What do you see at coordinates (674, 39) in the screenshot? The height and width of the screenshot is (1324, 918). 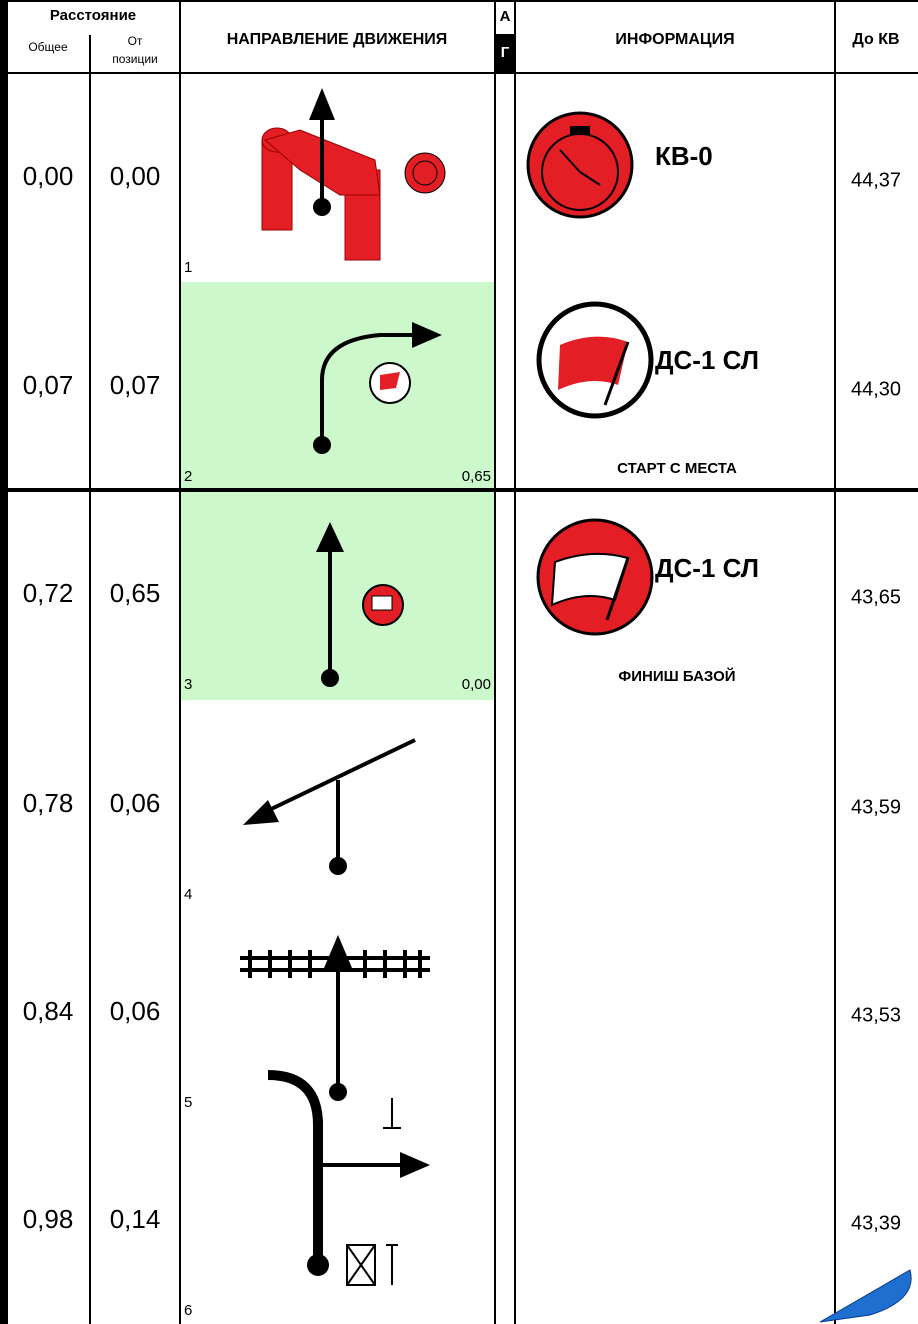 I see `header-info: ИНФОРМАЦИЯ` at bounding box center [674, 39].